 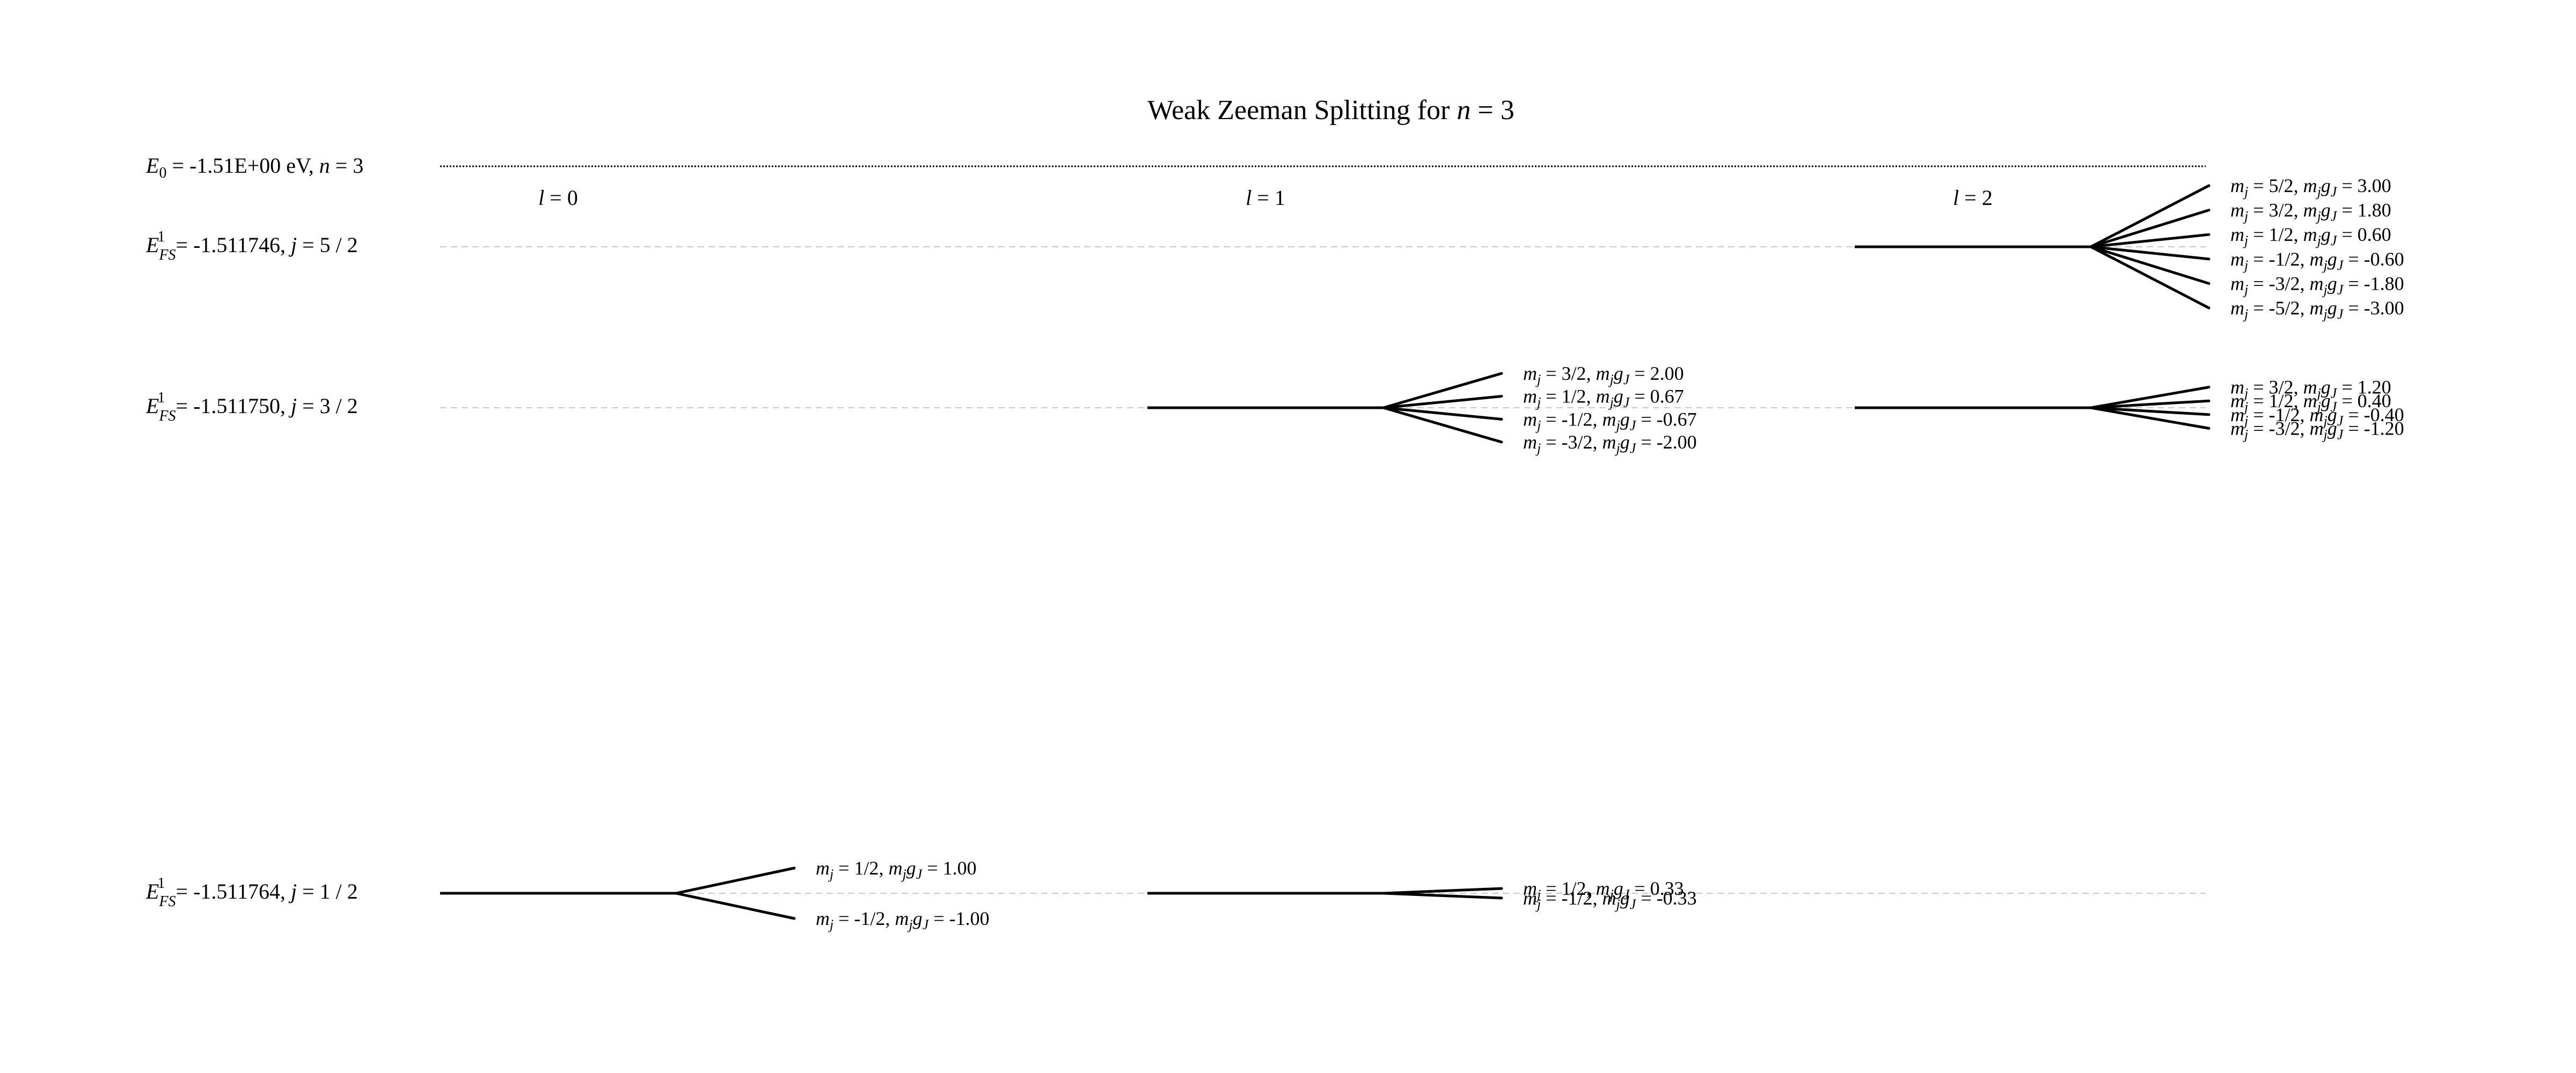 What do you see at coordinates (251, 892) in the screenshot?
I see `fine-structure-label-j12: EFS1 = -1.511764, j = 1 / 2` at bounding box center [251, 892].